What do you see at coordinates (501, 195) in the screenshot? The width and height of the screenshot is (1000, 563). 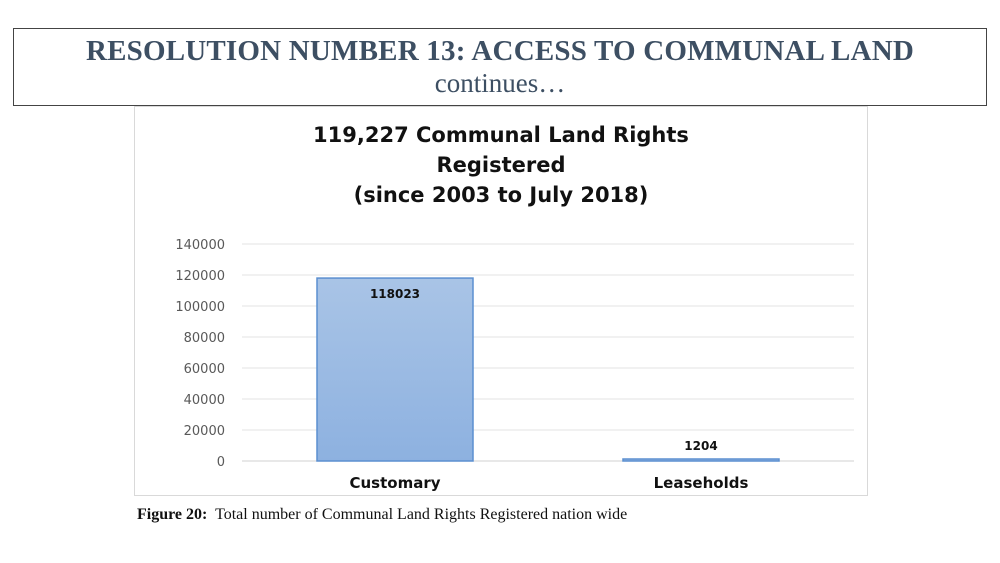 I see `chart-title-line-3: (since 2003 to July 2018)` at bounding box center [501, 195].